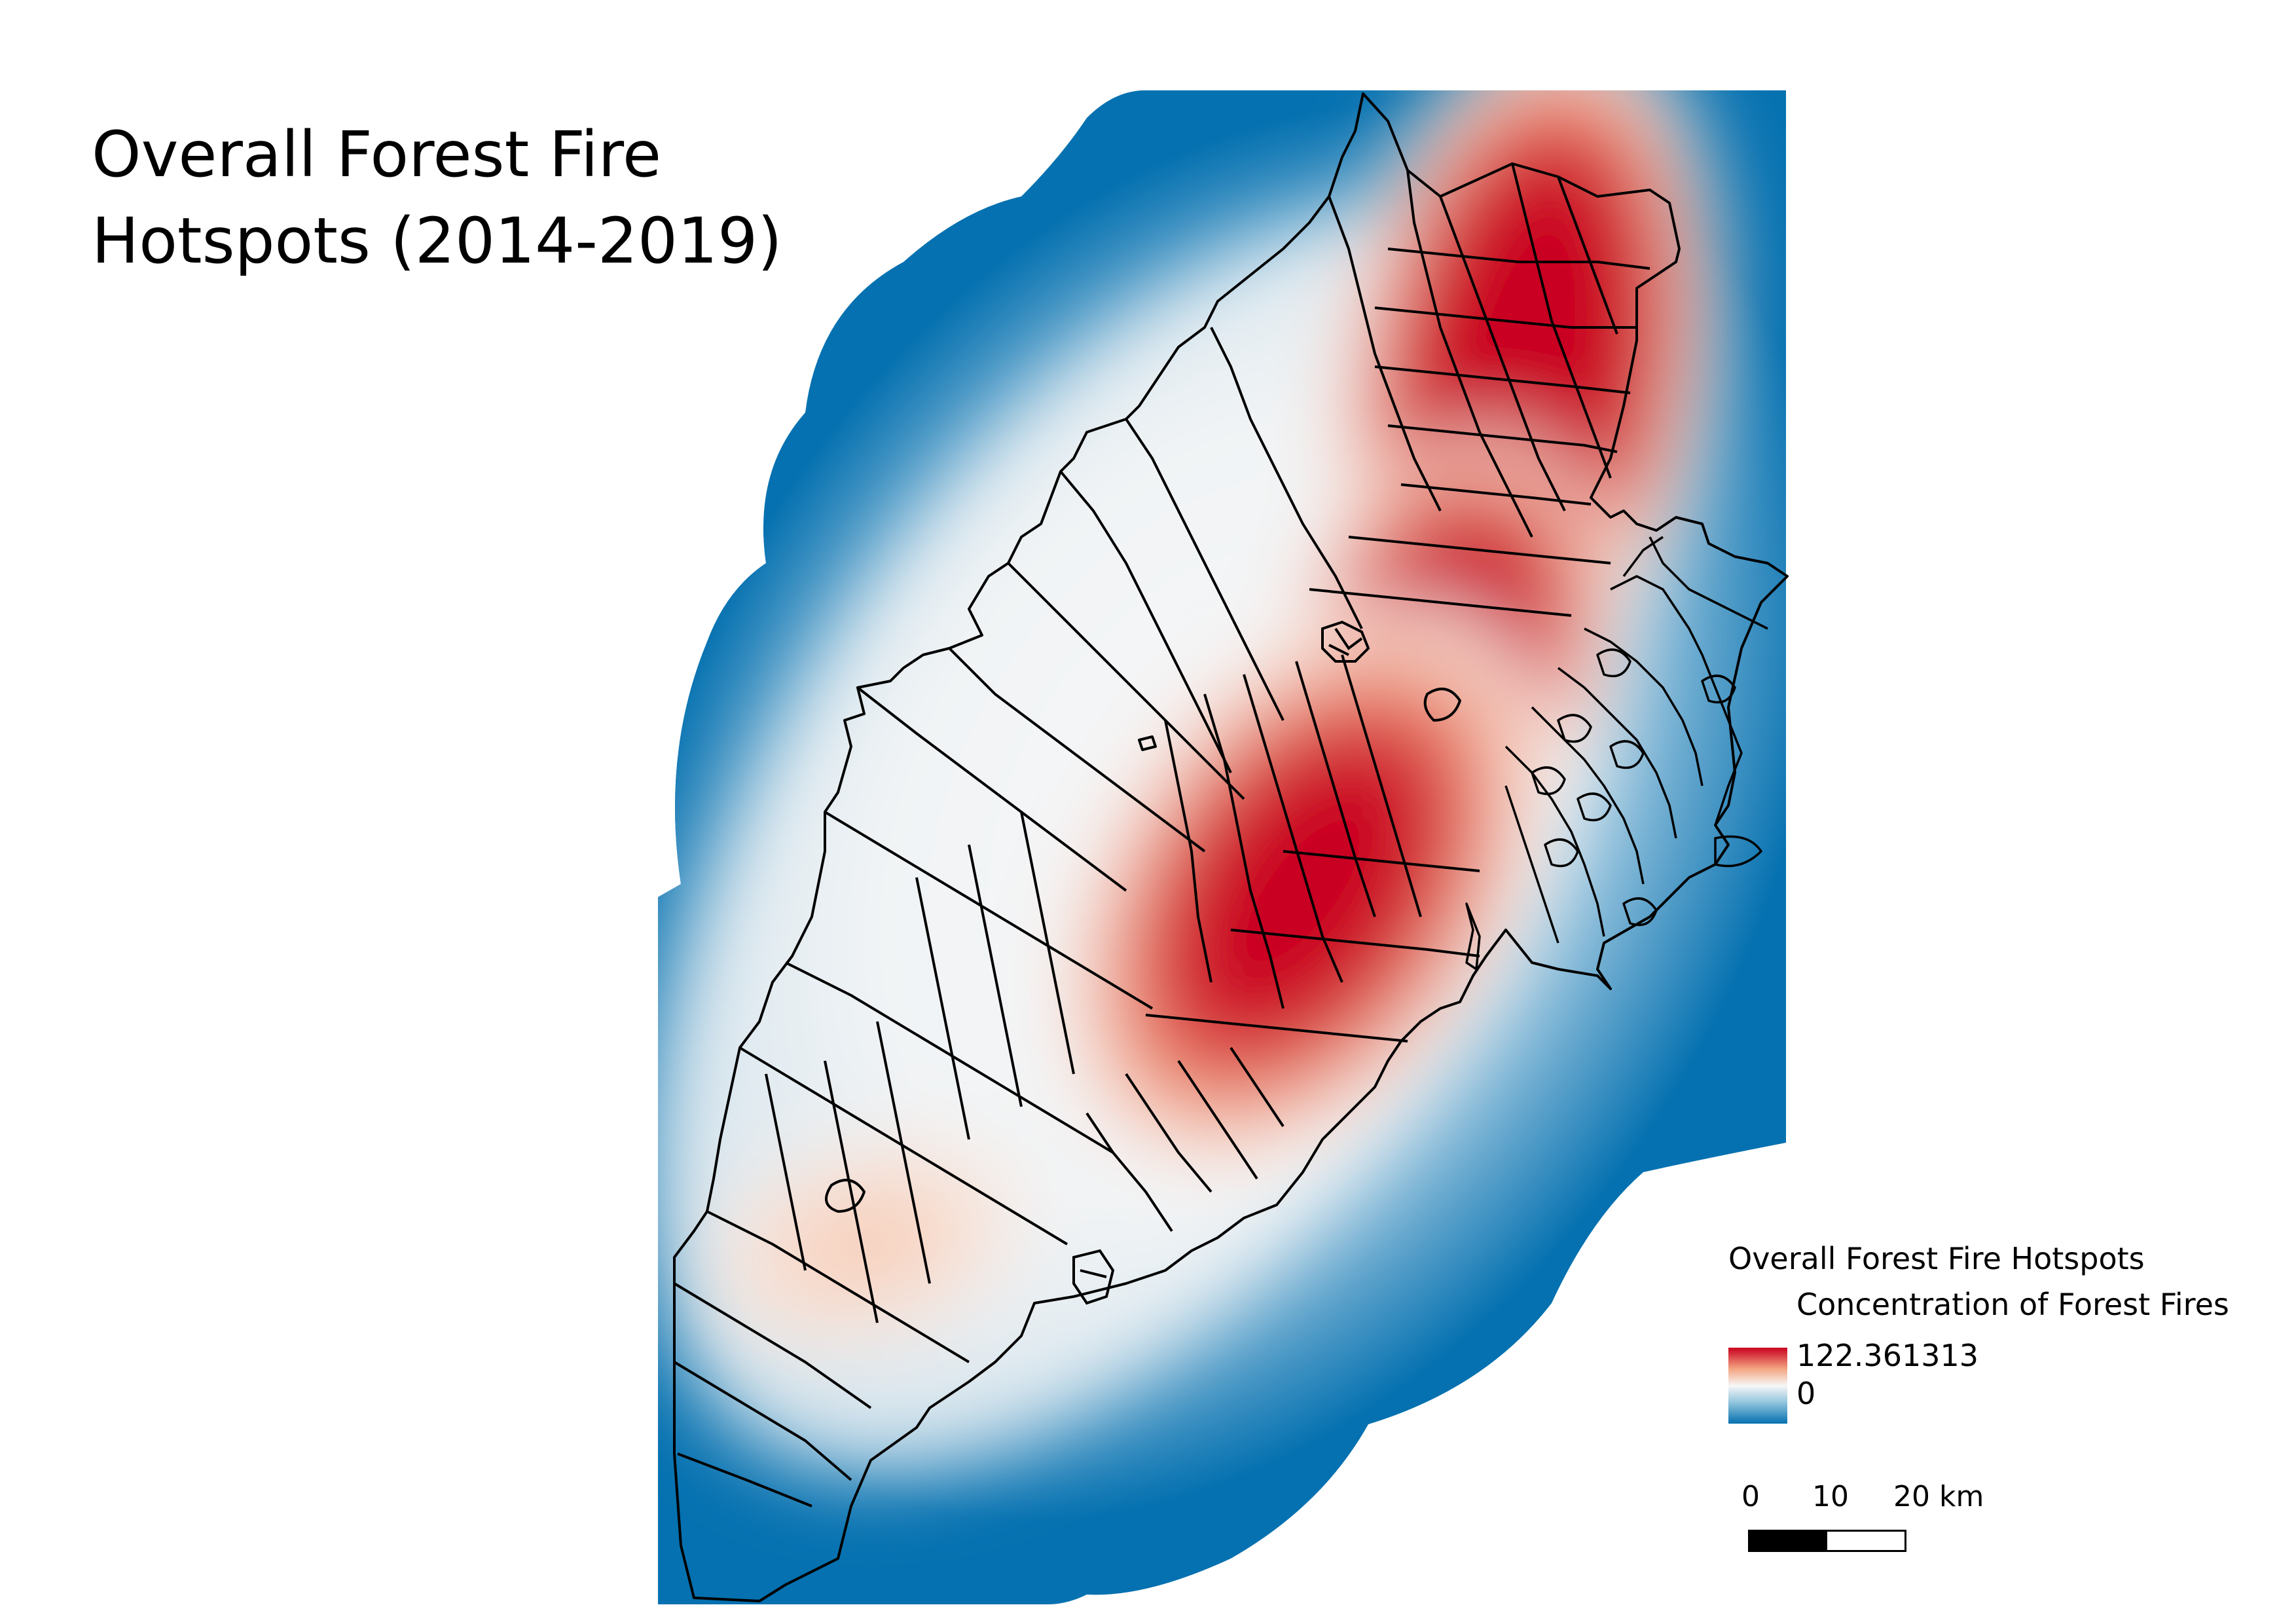  I want to click on scale-bar-graphic, so click(1827, 1541).